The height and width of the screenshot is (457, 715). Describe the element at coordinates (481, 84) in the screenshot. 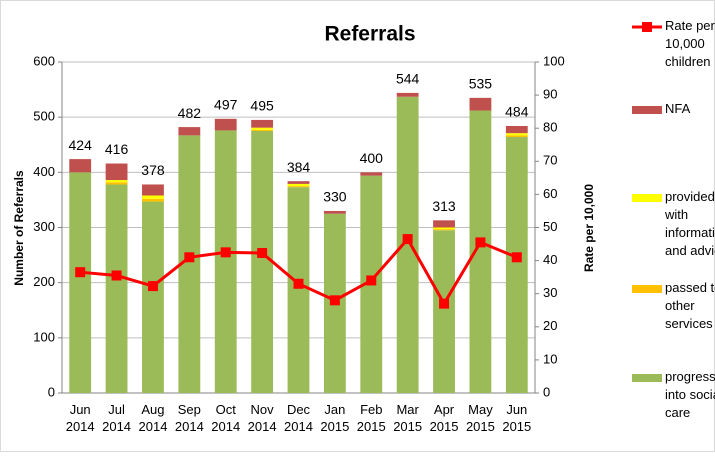

I see `total-label: 535` at that location.